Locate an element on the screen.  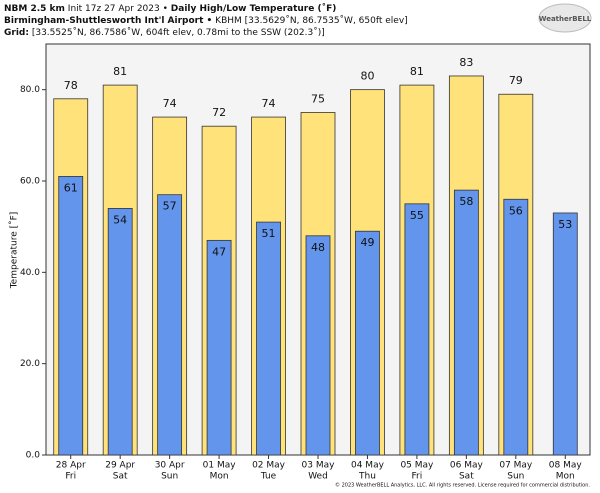
value-label: 56 is located at coordinates (516, 210).